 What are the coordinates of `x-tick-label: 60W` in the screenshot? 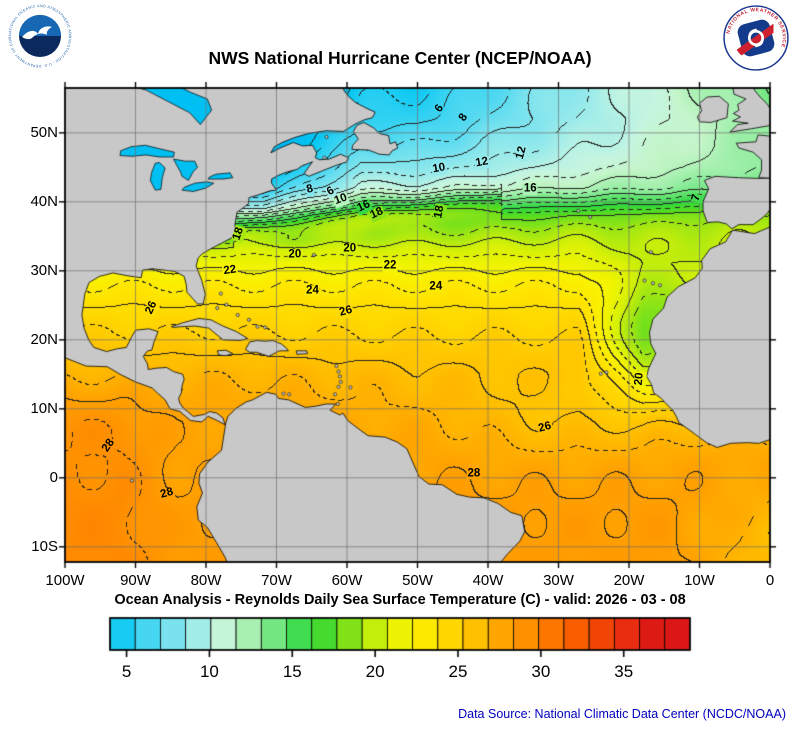 It's located at (347, 580).